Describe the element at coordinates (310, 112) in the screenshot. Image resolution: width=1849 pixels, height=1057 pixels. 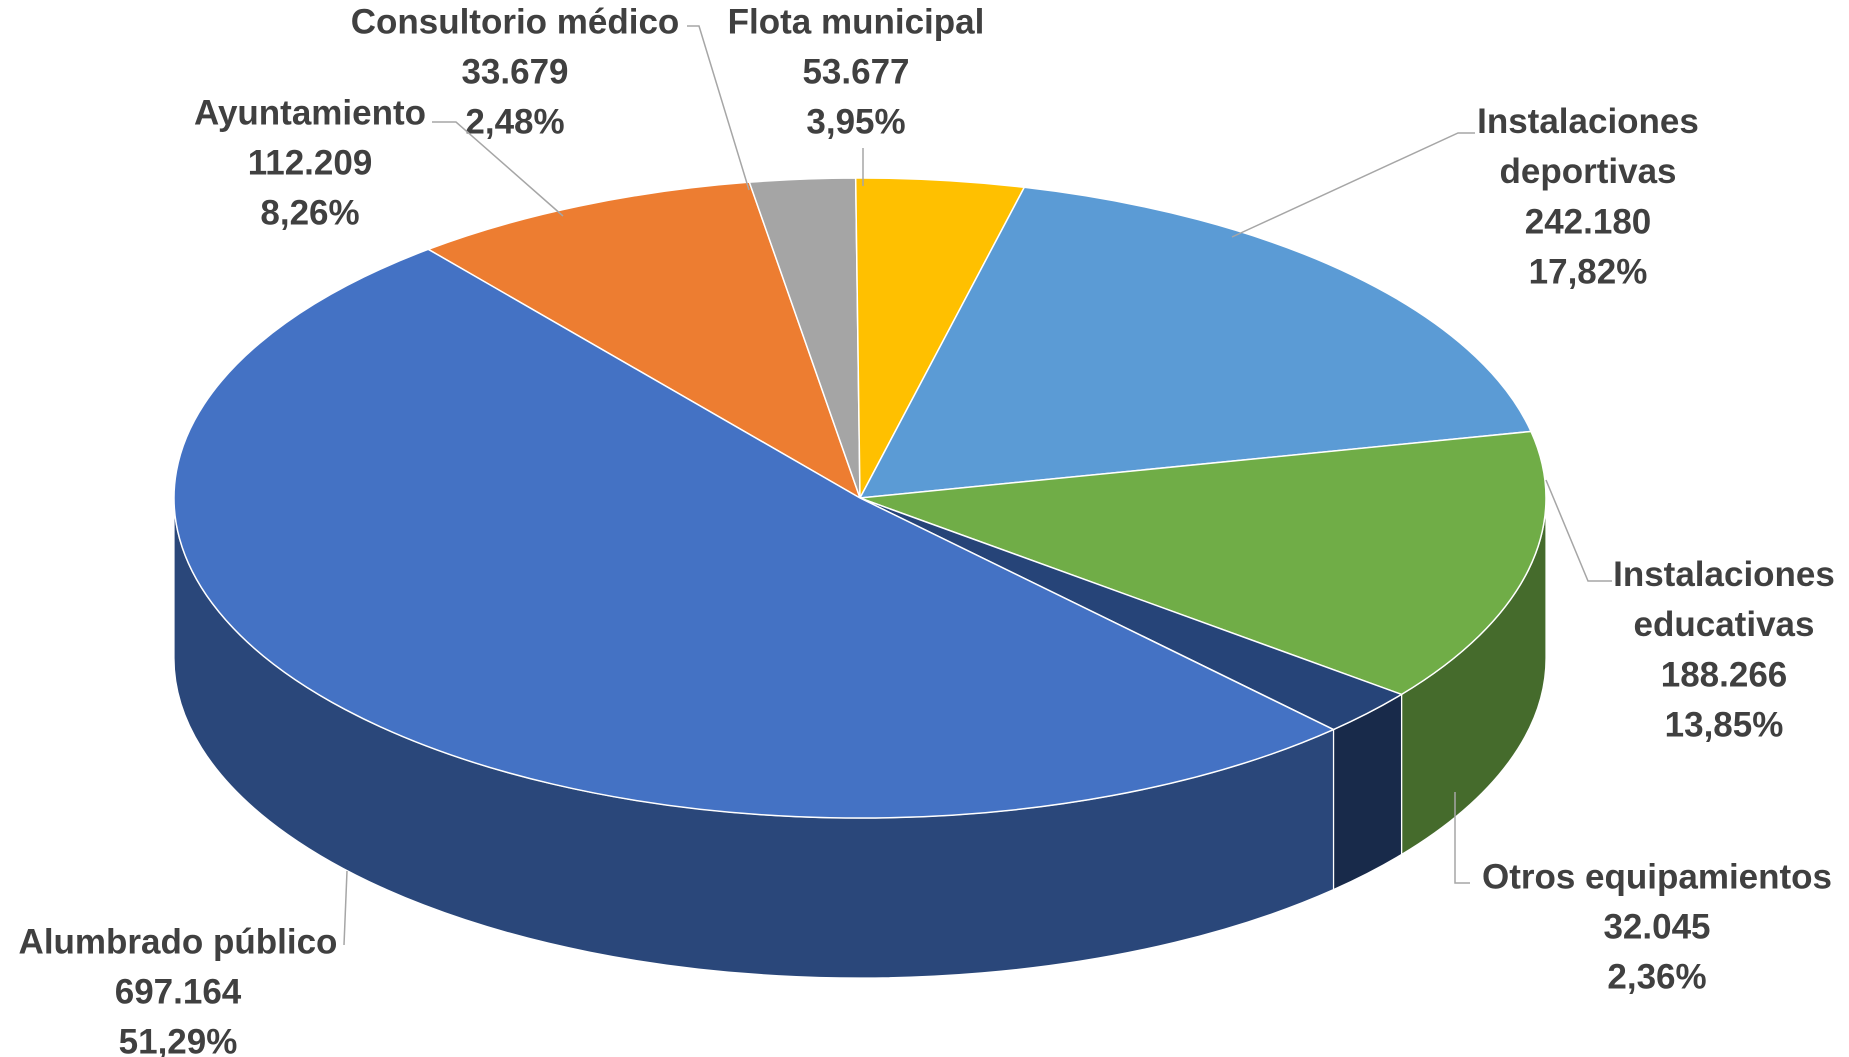
I see `category-label: Ayuntamiento` at that location.